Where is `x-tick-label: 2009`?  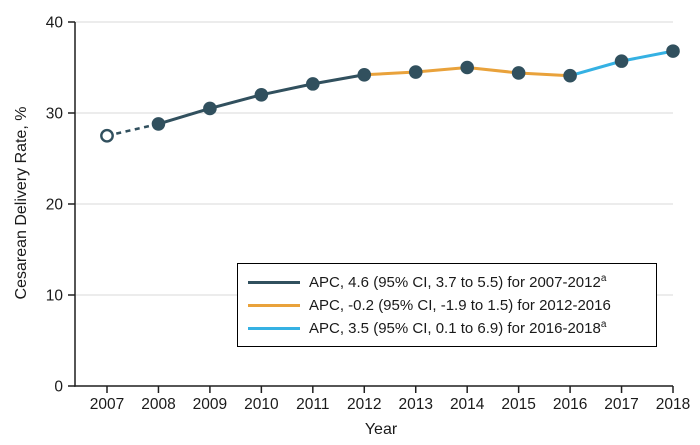 x-tick-label: 2009 is located at coordinates (210, 404).